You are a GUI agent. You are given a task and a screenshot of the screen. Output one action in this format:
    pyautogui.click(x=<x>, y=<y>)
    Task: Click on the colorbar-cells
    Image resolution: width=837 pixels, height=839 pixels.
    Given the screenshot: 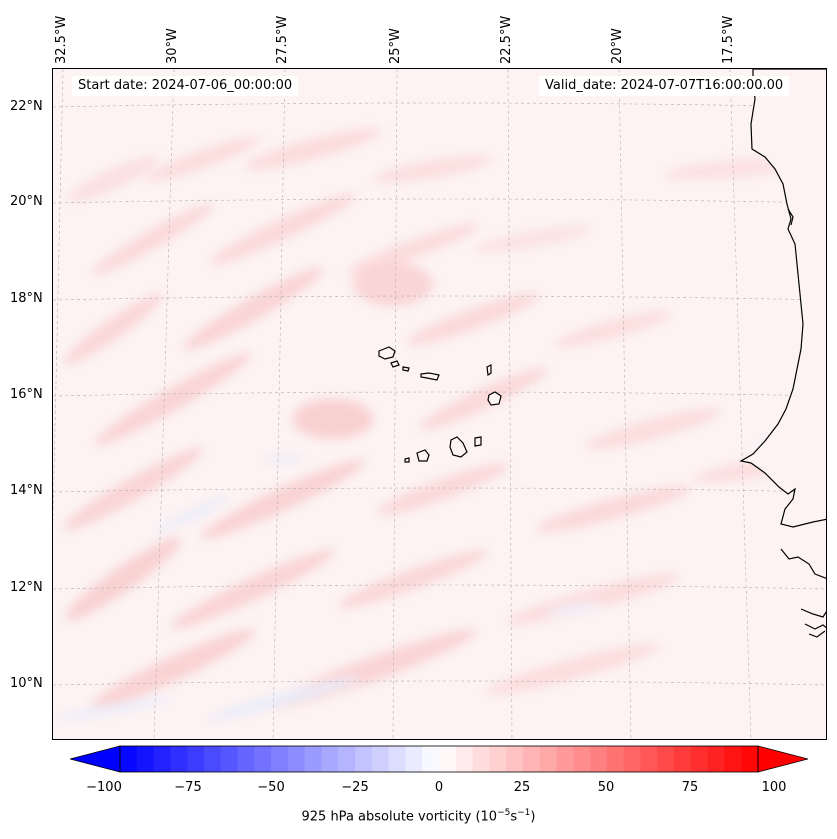 What is the action you would take?
    pyautogui.click(x=439, y=759)
    